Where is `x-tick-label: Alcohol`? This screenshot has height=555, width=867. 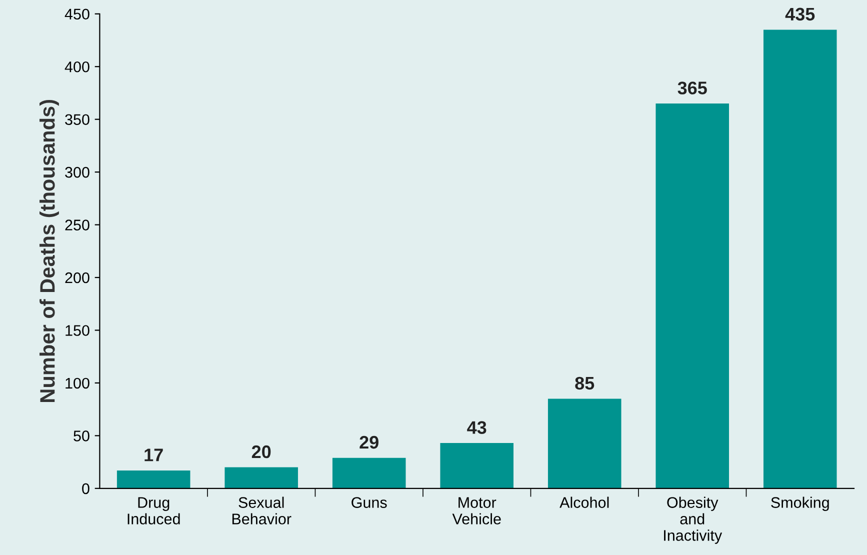
x-tick-label: Alcohol is located at coordinates (584, 502).